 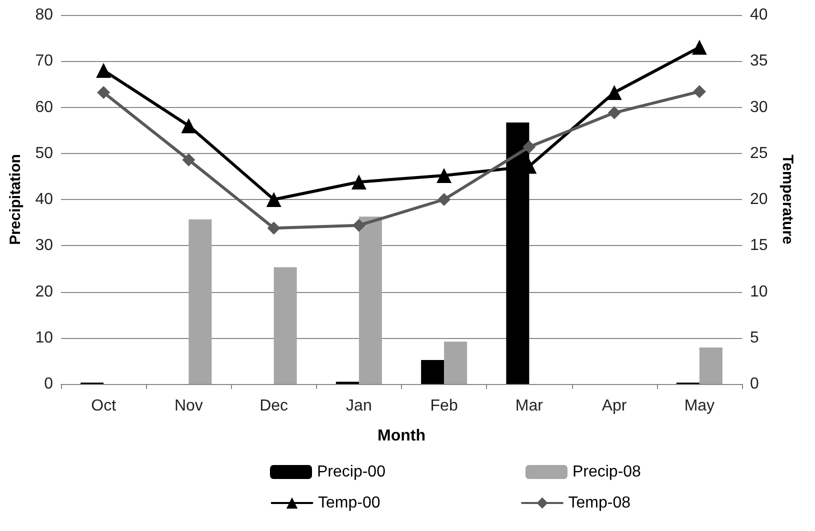 What do you see at coordinates (699, 406) in the screenshot?
I see `x-tick-label: May` at bounding box center [699, 406].